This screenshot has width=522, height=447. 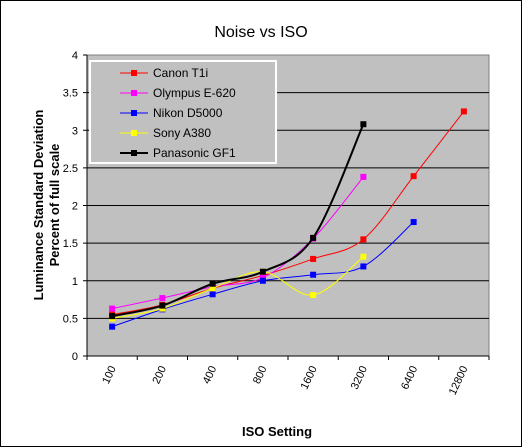 What do you see at coordinates (288, 376) in the screenshot?
I see `x-axis-ticks: 100 200 400 800 1600 3200 6400 12800` at bounding box center [288, 376].